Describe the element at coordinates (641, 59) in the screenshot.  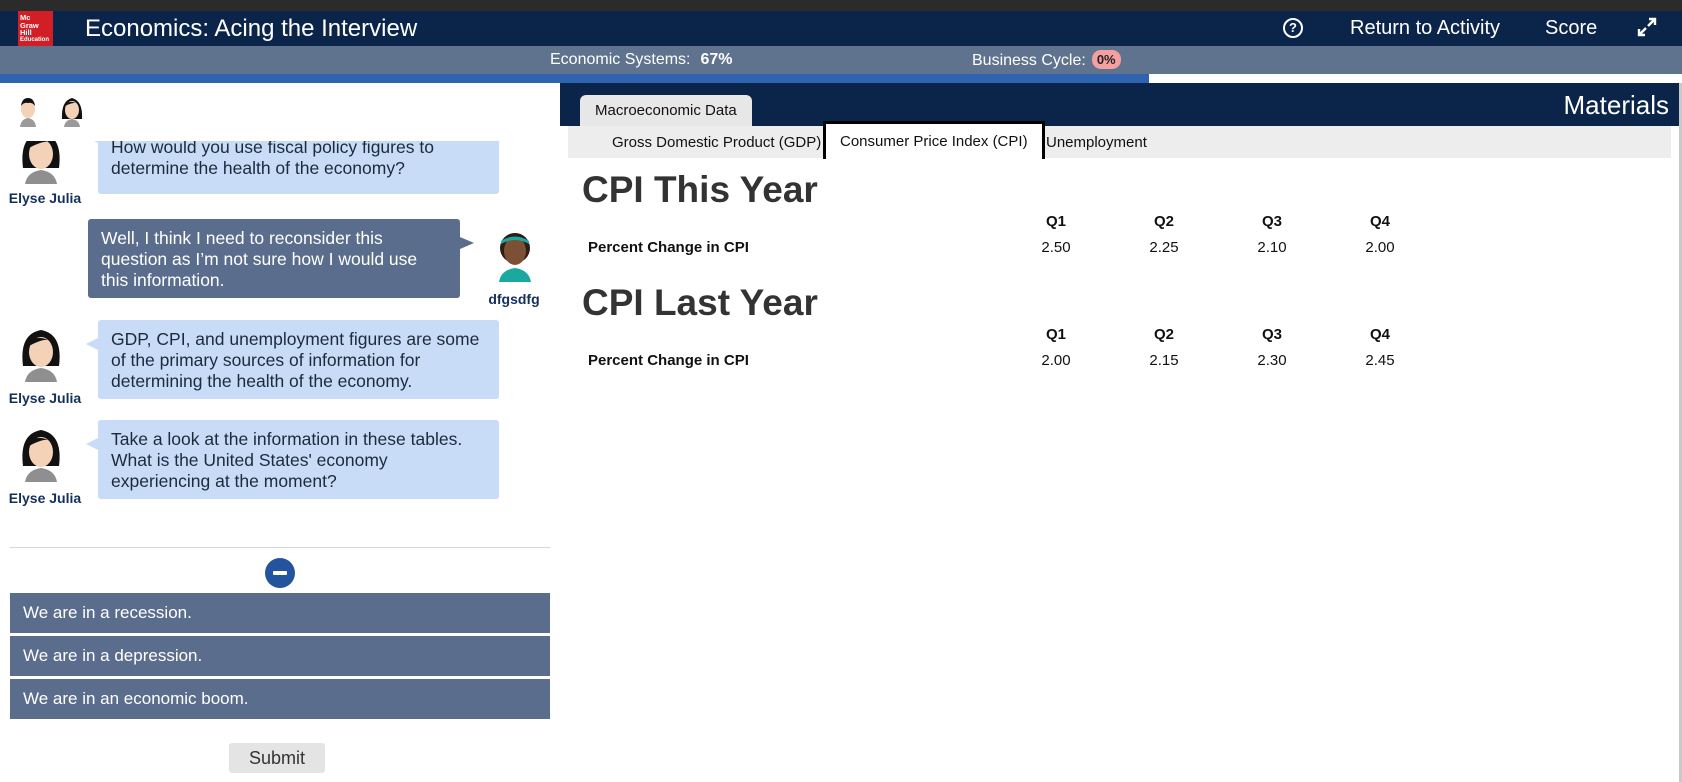
I see `economic-systems-stat: Economic Systems: 67%` at that location.